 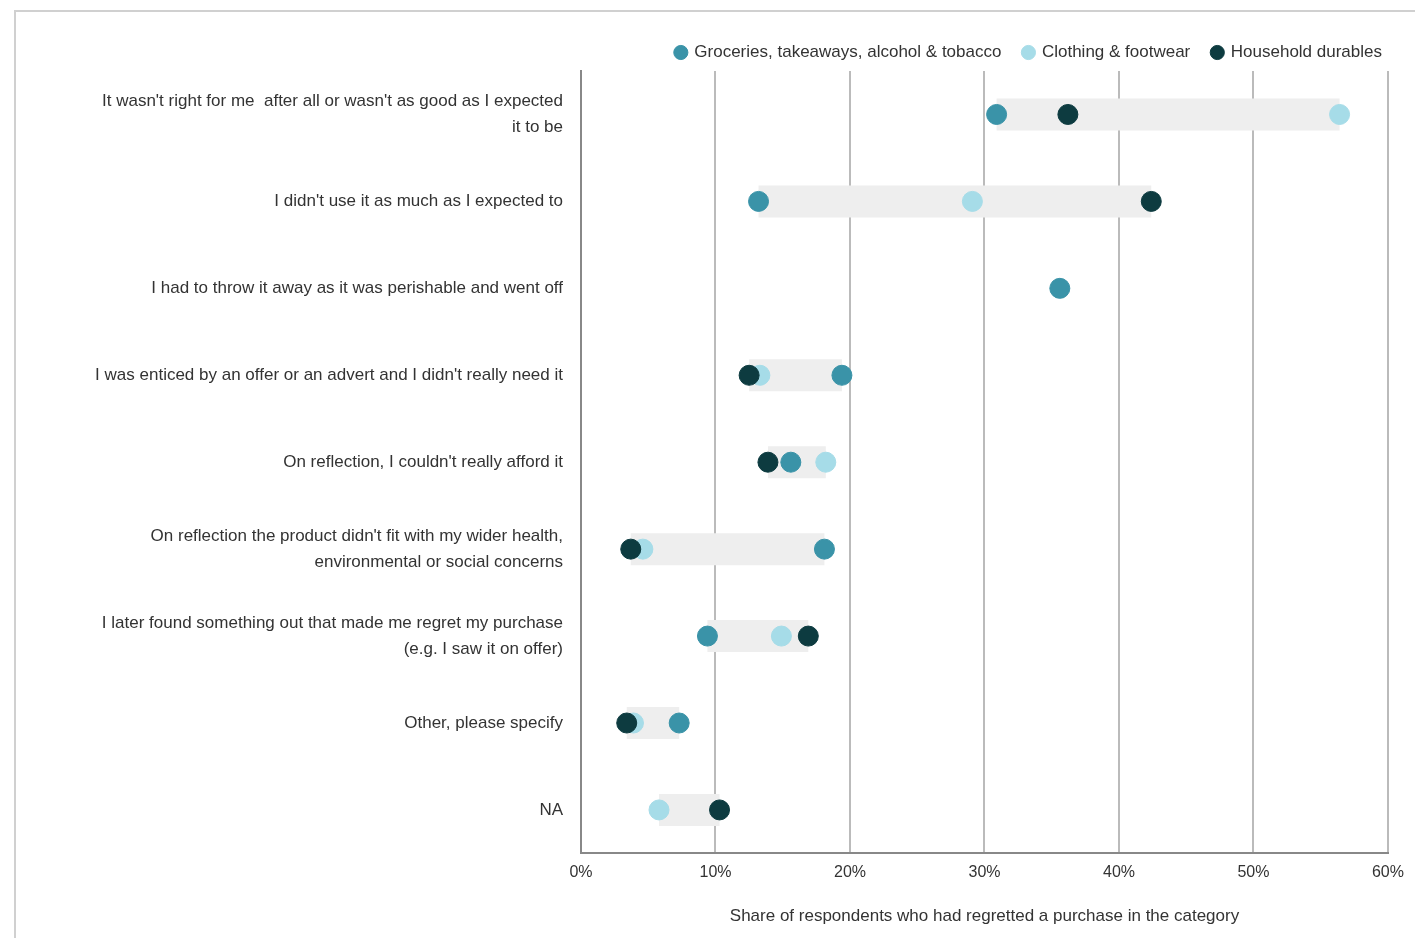 What do you see at coordinates (357, 288) in the screenshot?
I see `y-tick-label: I had to throw it away as it was perishable and went off` at bounding box center [357, 288].